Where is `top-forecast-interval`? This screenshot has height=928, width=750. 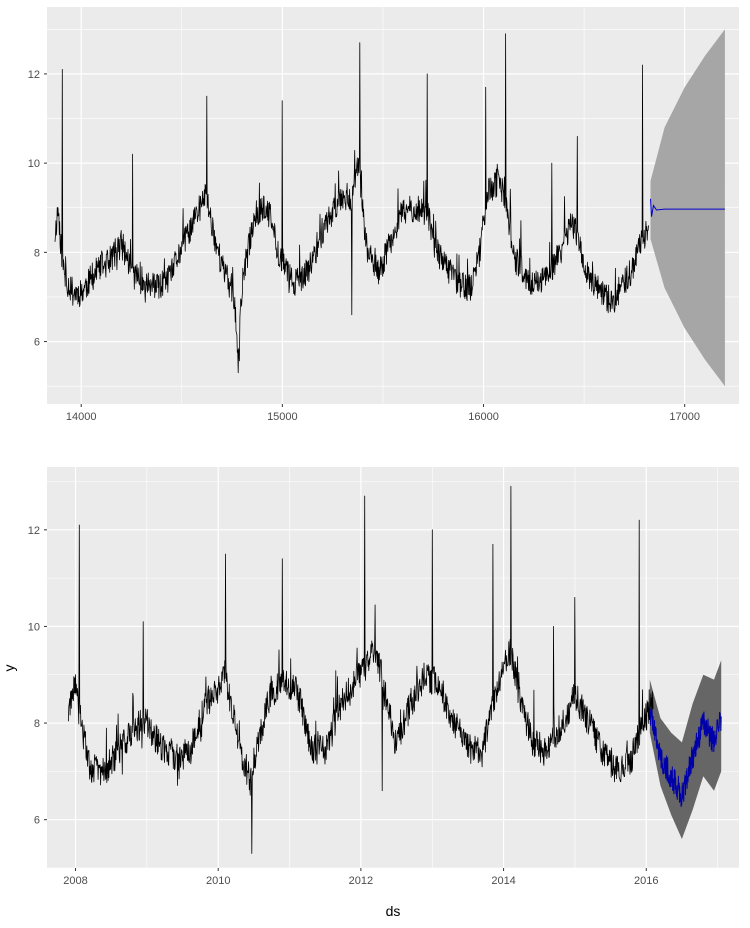 top-forecast-interval is located at coordinates (687, 208).